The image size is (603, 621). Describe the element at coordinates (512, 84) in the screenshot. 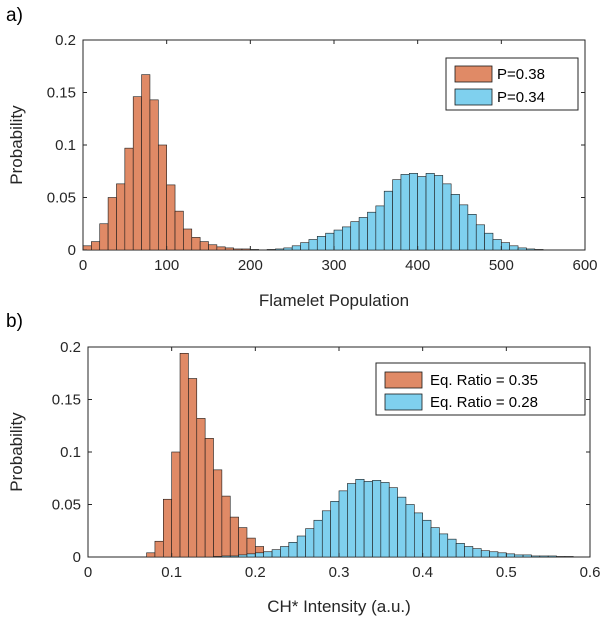

I see `legend: P=0.38 P=0.34` at that location.